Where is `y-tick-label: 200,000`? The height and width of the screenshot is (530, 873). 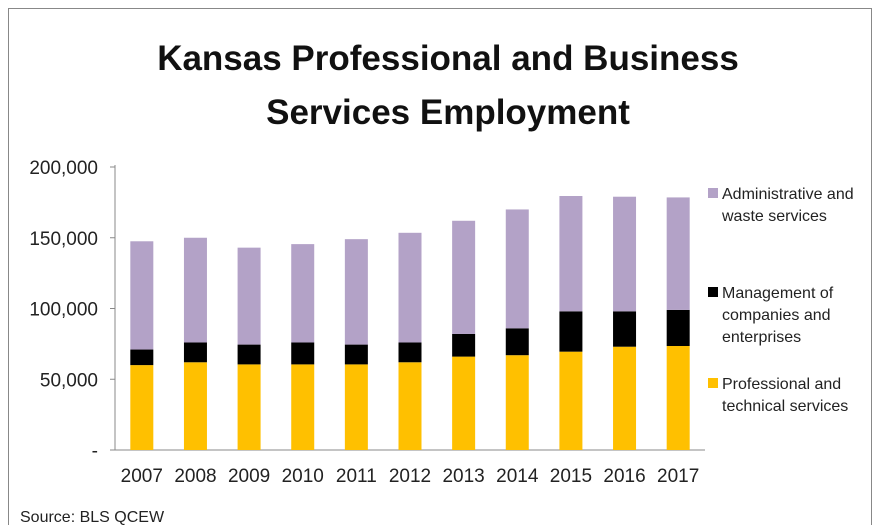
y-tick-label: 200,000 is located at coordinates (63, 168).